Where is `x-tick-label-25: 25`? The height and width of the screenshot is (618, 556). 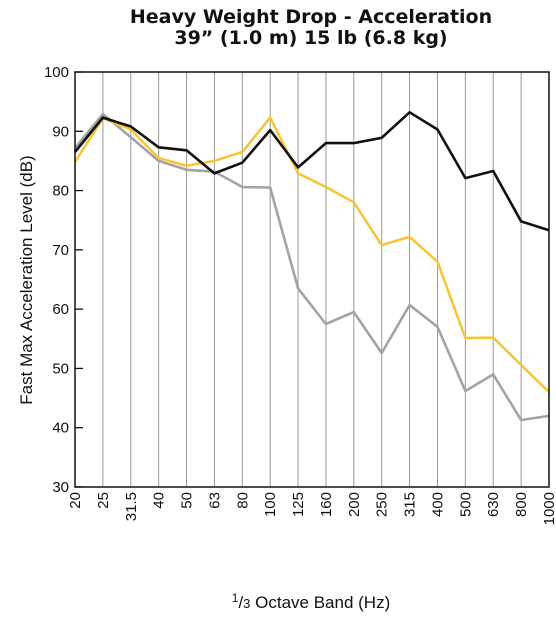
x-tick-label-25: 25 is located at coordinates (103, 500).